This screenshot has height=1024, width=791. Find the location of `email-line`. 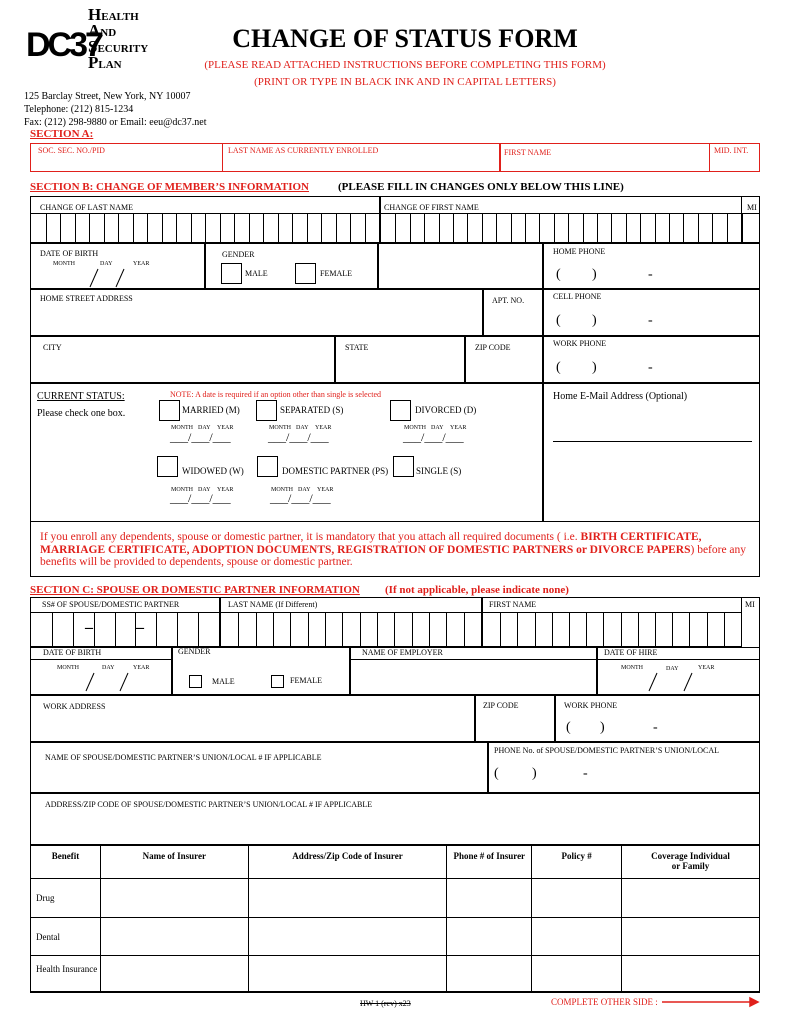

email-line is located at coordinates (652, 441).